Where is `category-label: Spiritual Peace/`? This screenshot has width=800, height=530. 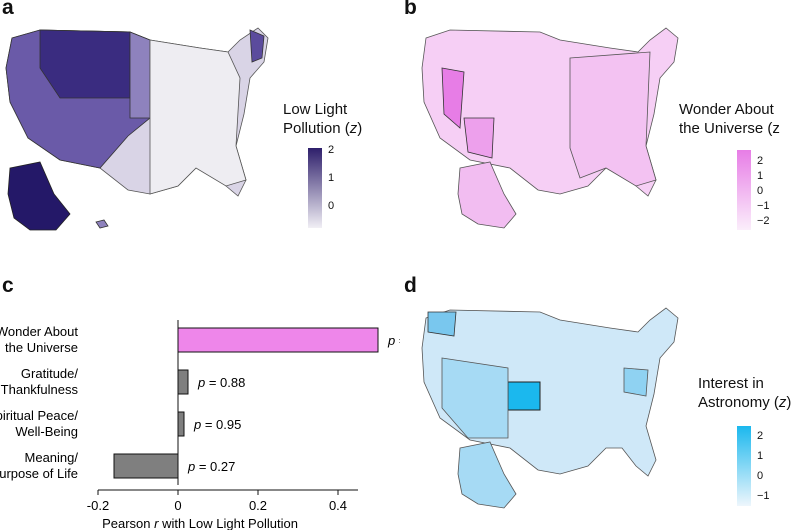
category-label: Spiritual Peace/ is located at coordinates (39, 415).